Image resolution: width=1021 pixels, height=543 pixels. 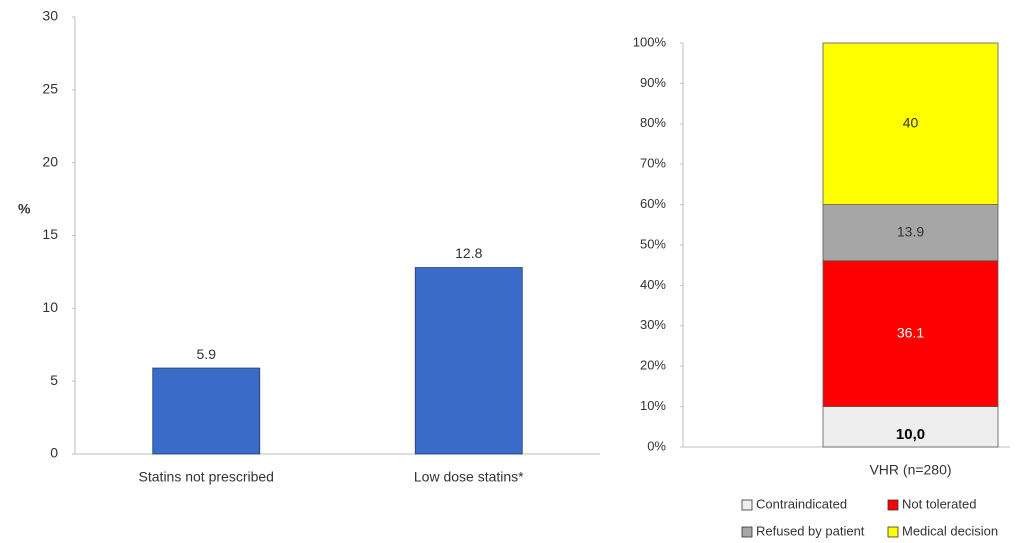 I want to click on legend-label: Contraindicated, so click(x=801, y=503).